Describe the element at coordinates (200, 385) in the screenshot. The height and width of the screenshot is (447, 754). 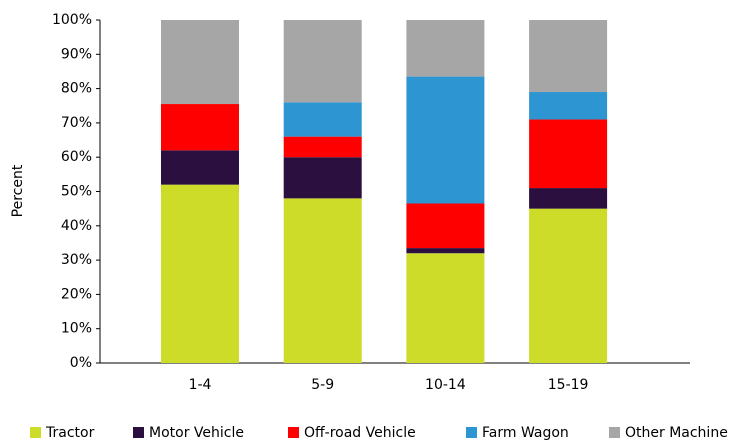
I see `x-tick-label: 1-4` at that location.